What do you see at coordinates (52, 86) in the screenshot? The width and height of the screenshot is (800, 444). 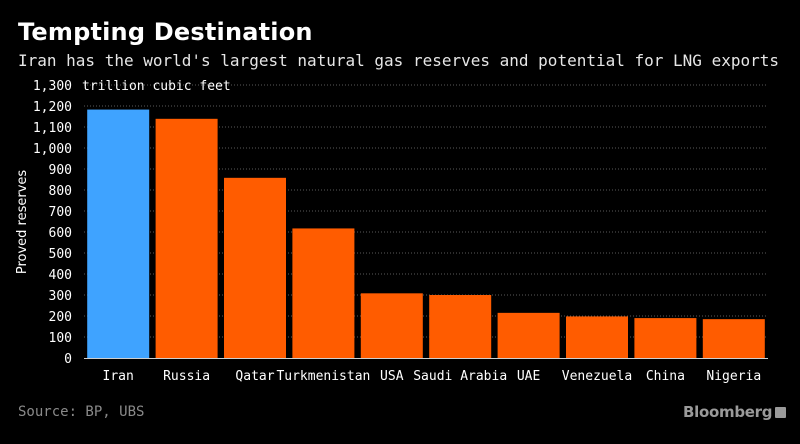 I see `y-tick-label: 1,300` at bounding box center [52, 86].